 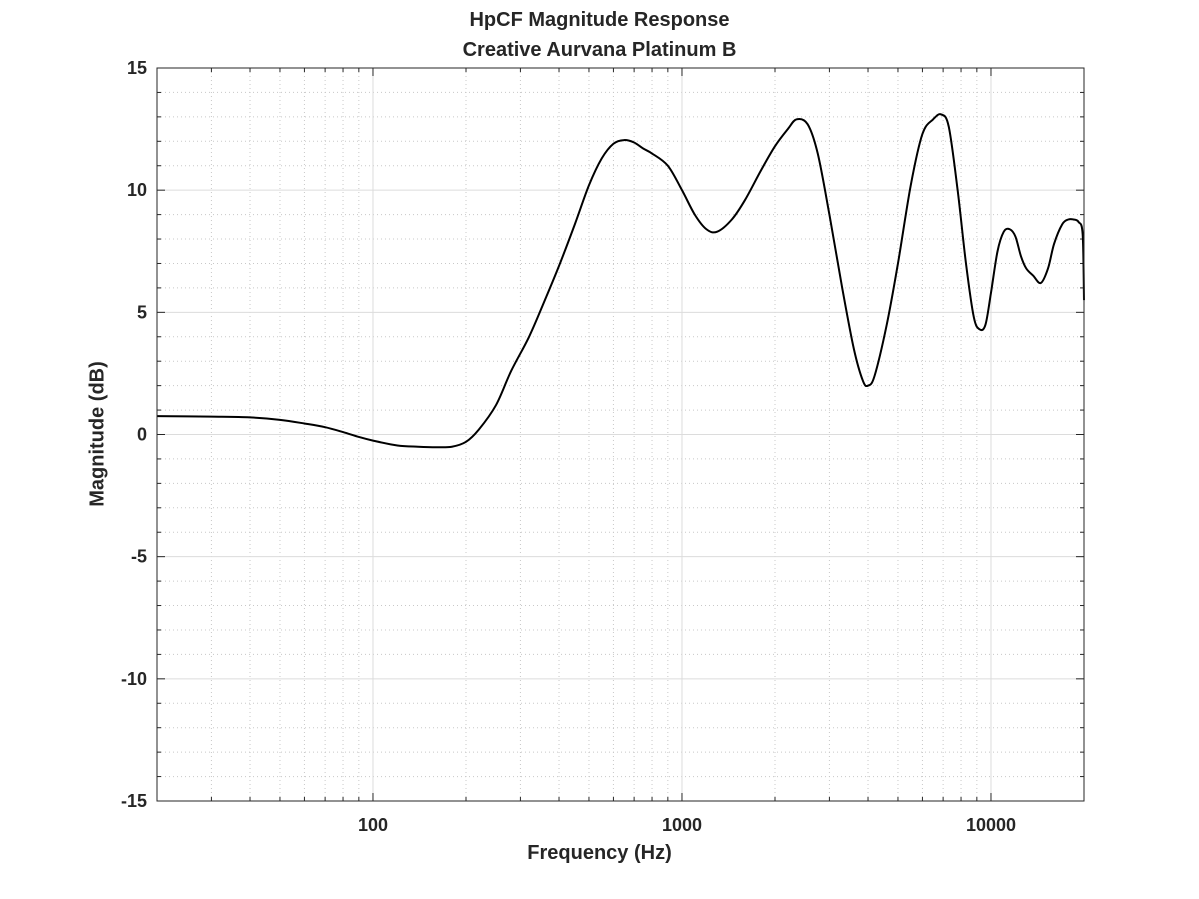 What do you see at coordinates (137, 190) in the screenshot?
I see `y-tick-label: 10` at bounding box center [137, 190].